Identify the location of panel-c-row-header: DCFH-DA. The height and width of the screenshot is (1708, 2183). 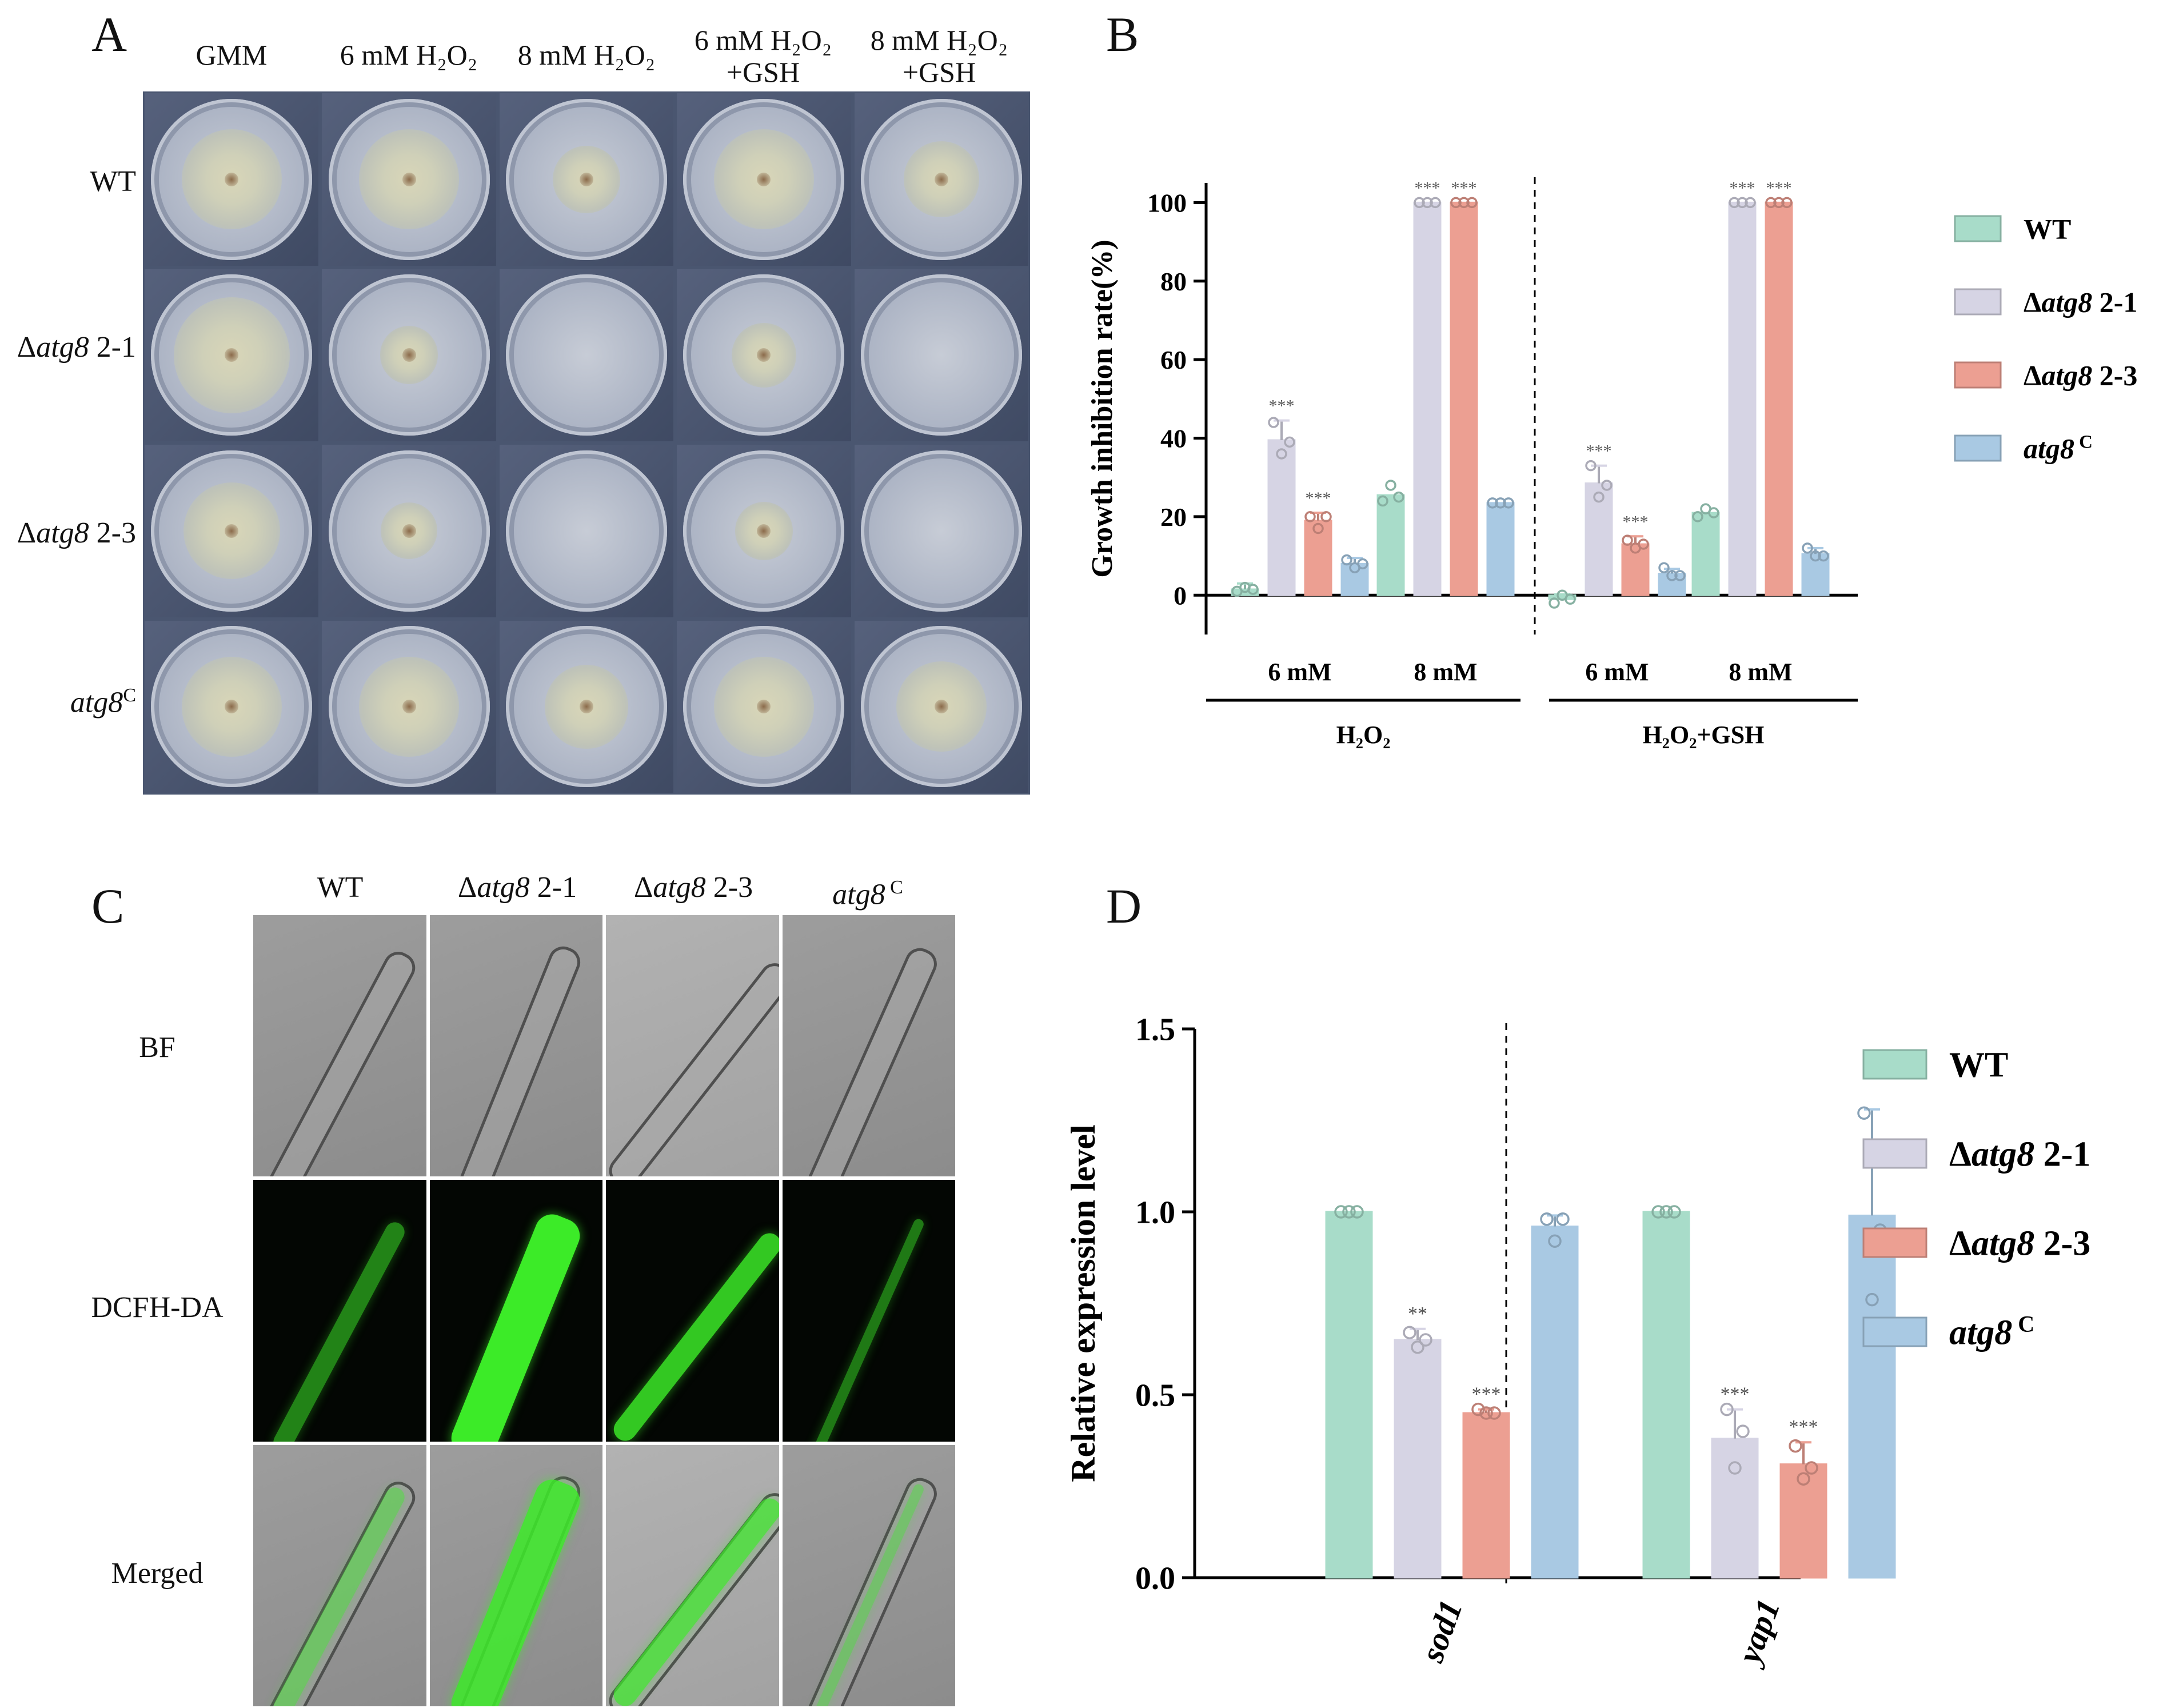
(157, 1307).